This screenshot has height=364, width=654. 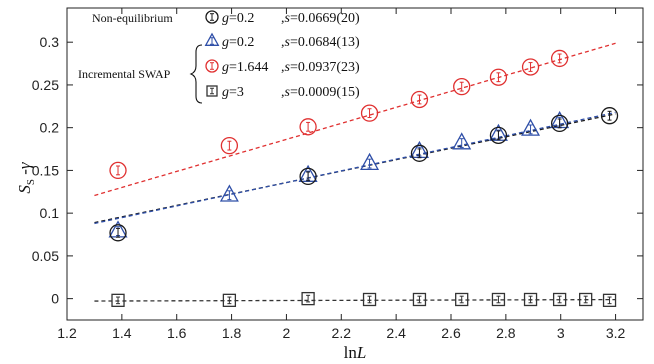 What do you see at coordinates (67, 333) in the screenshot?
I see `x-tick-label: 1.2` at bounding box center [67, 333].